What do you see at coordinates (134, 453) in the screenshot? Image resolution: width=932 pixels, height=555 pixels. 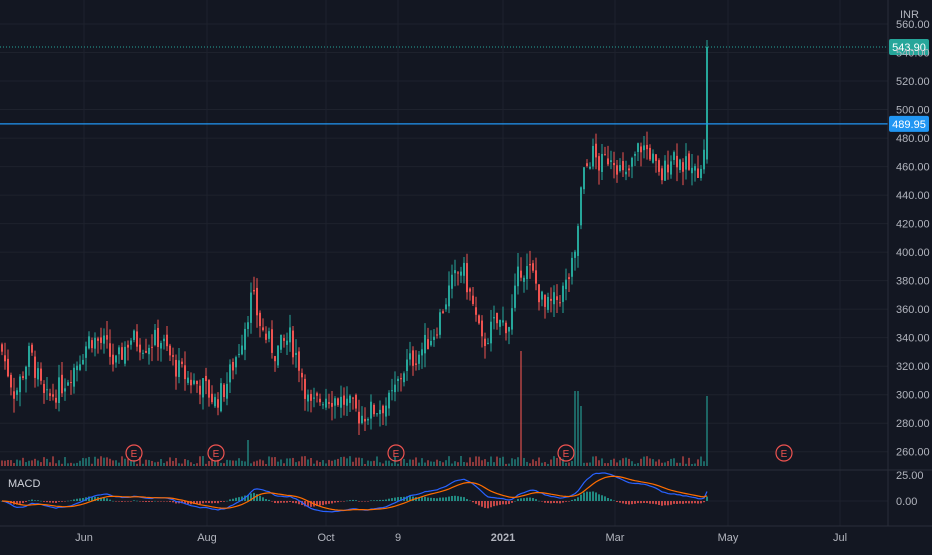 I see `earnings-marker-icon` at bounding box center [134, 453].